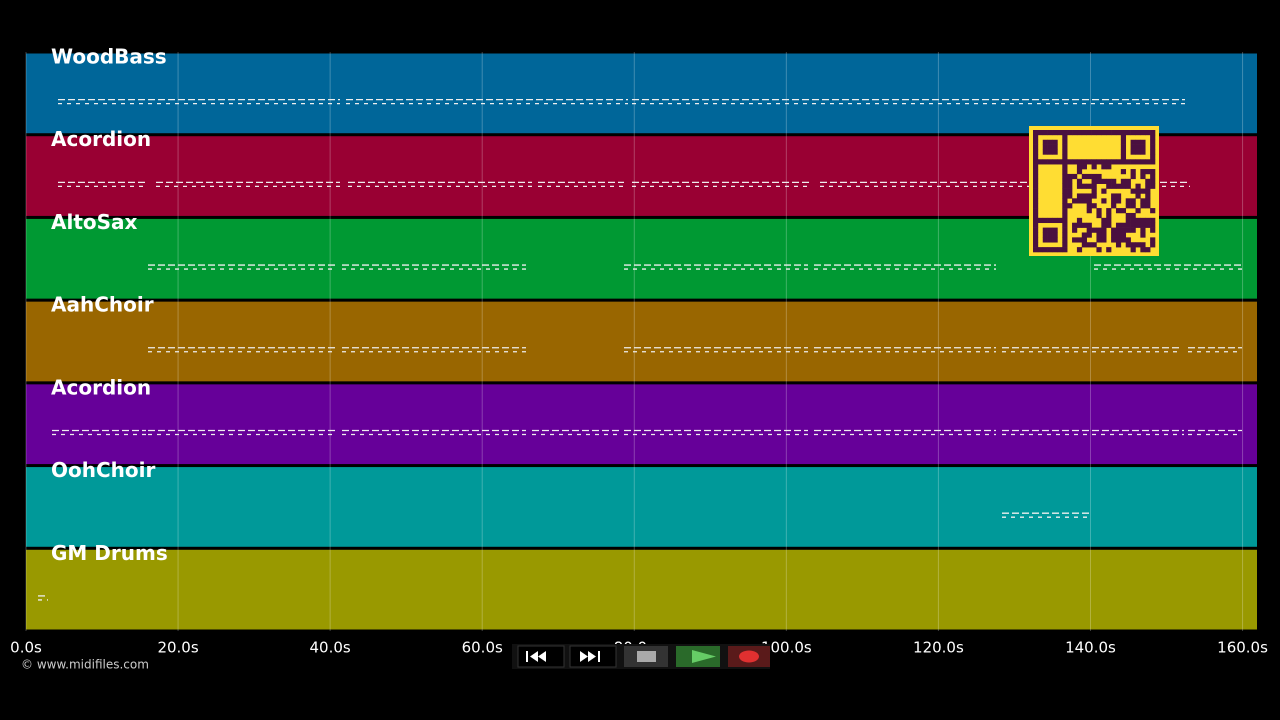 Image resolution: width=1280 pixels, height=720 pixels. What do you see at coordinates (1094, 191) in the screenshot?
I see `qr-code` at bounding box center [1094, 191].